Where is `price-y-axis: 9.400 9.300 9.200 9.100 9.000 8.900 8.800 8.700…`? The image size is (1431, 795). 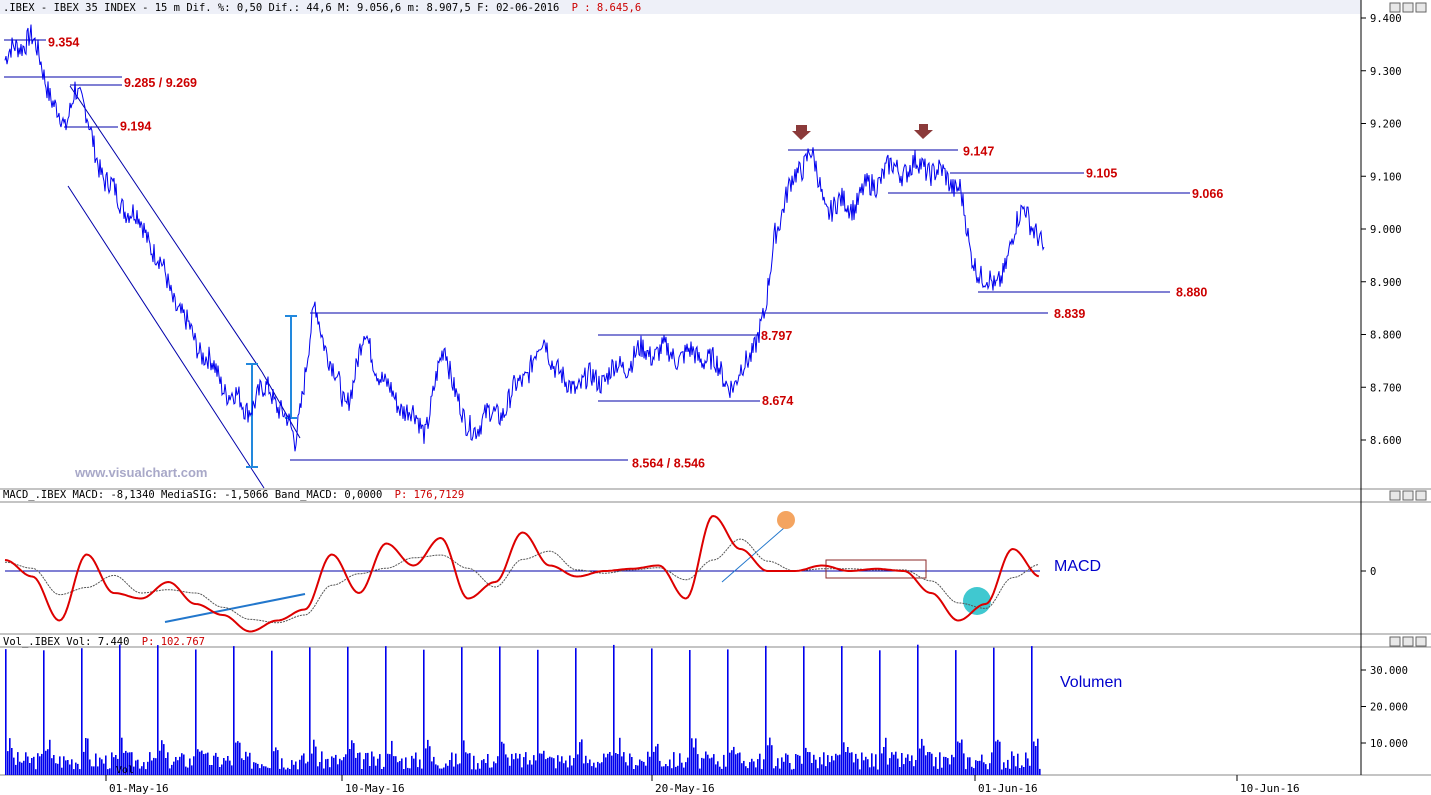 price-y-axis: 9.400 9.300 9.200 9.100 9.000 8.900 8.800 8.700… is located at coordinates (1381, 230).